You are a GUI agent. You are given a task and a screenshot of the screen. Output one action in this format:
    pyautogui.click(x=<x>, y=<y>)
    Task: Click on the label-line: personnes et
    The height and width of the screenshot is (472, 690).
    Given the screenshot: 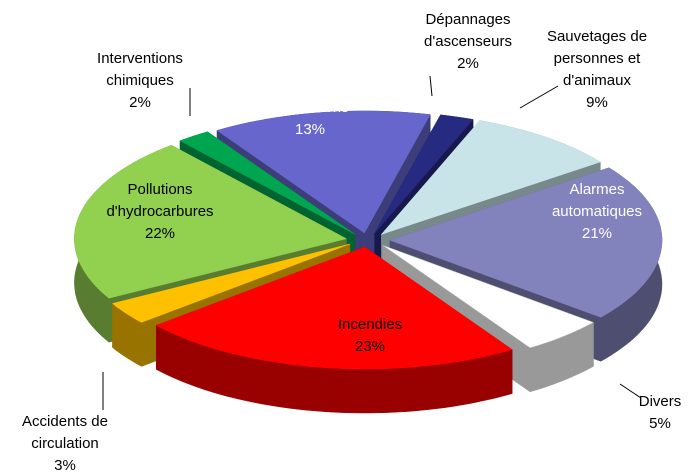 What is the action you would take?
    pyautogui.click(x=598, y=58)
    